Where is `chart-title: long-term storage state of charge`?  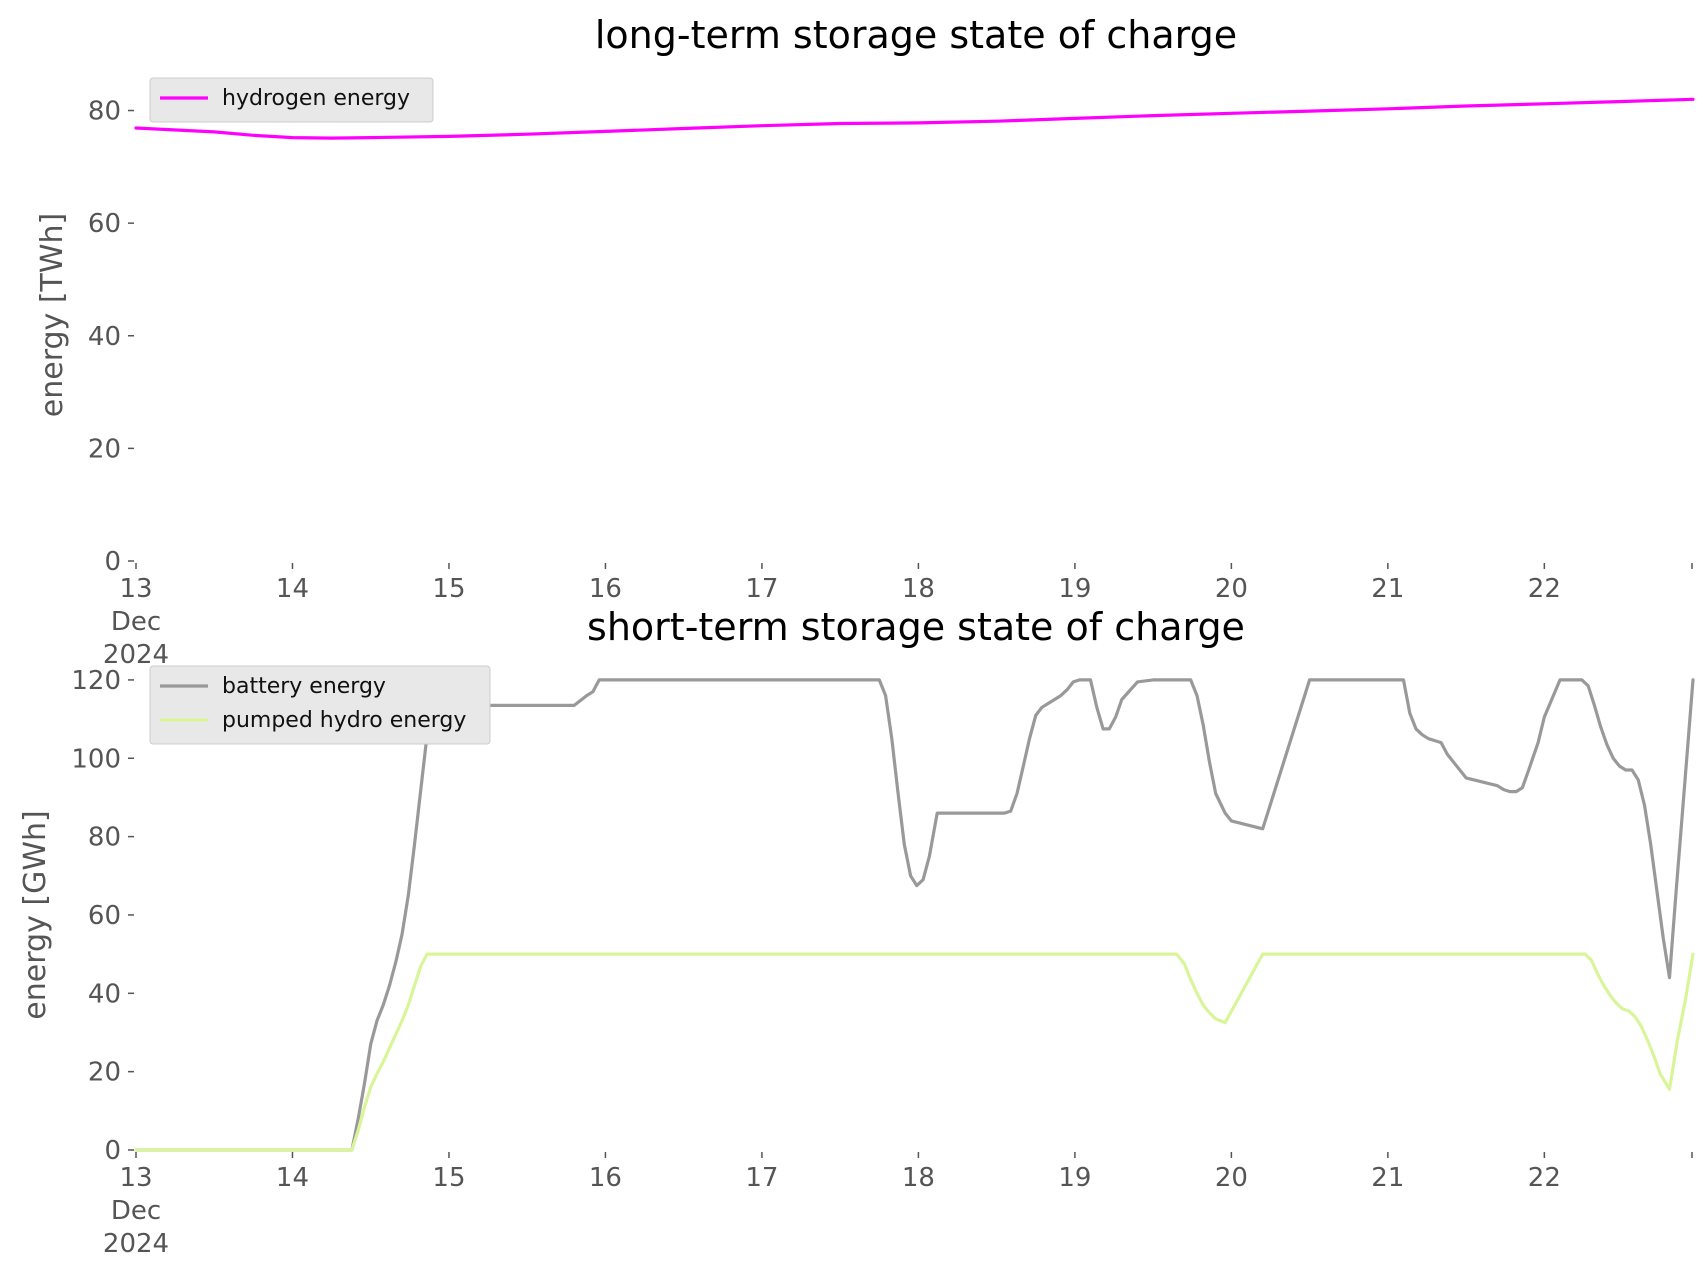
chart-title: long-term storage state of charge is located at coordinates (916, 35).